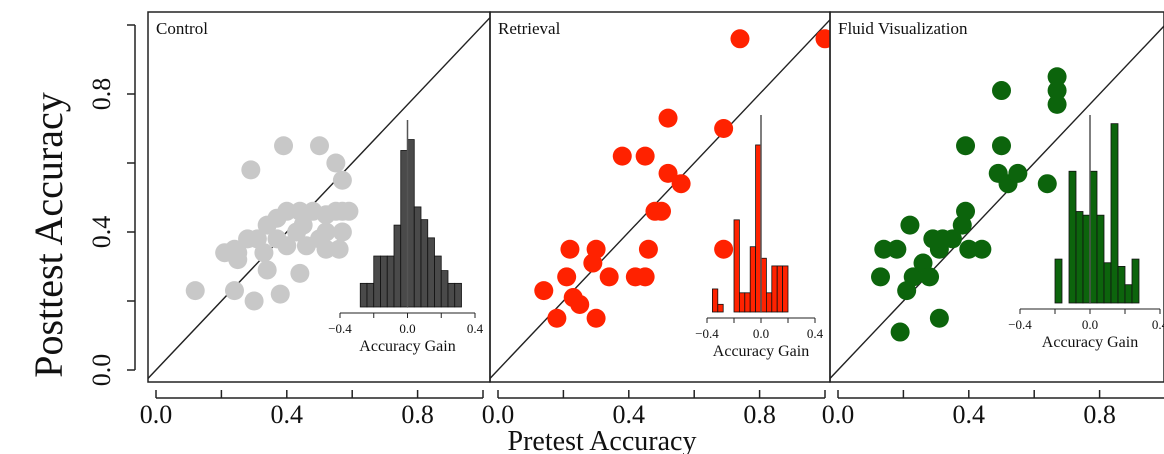  What do you see at coordinates (101, 232) in the screenshot?
I see `y-tick-label: 0.4` at bounding box center [101, 232].